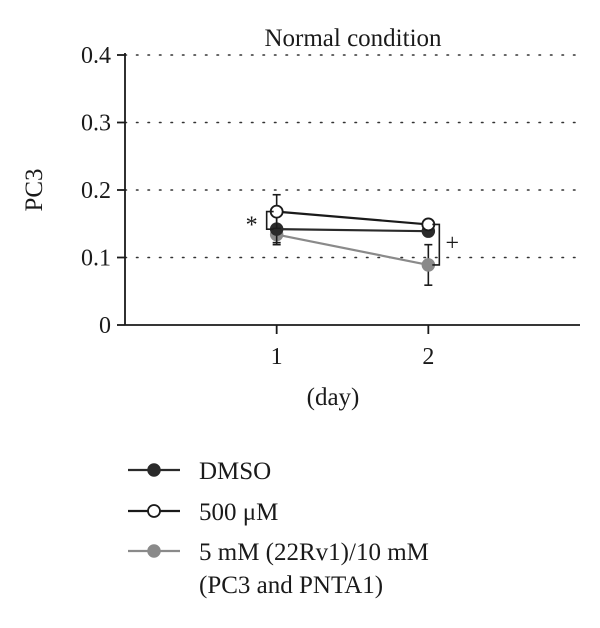 This screenshot has width=600, height=628. Describe the element at coordinates (333, 397) in the screenshot. I see `x-axis-label: (day)` at that location.